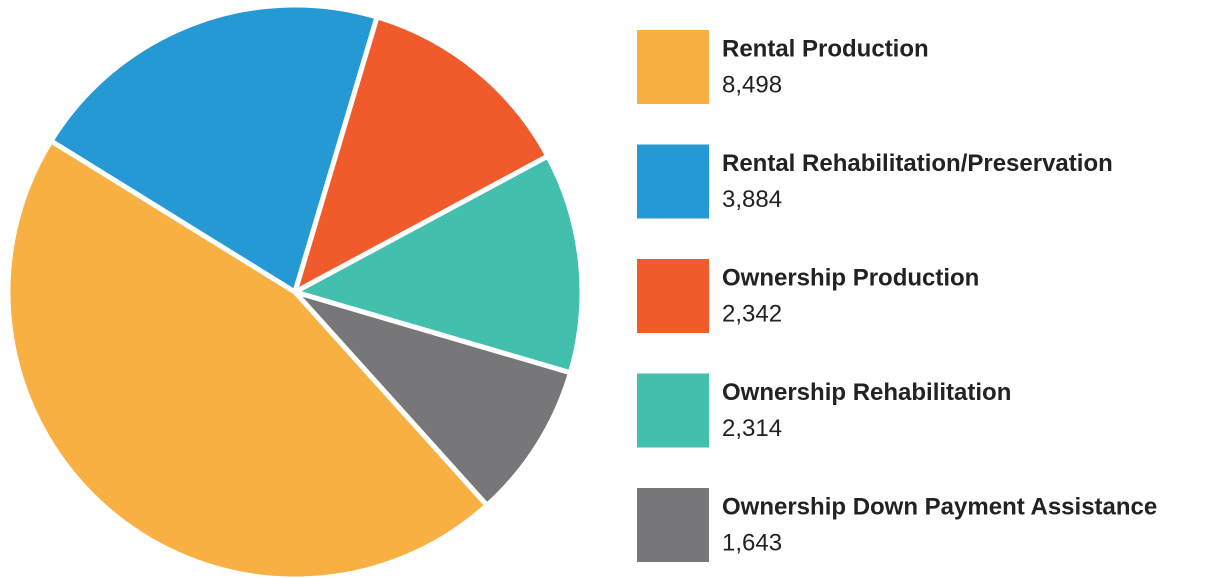  What do you see at coordinates (752, 84) in the screenshot?
I see `legend-value: 8,498` at bounding box center [752, 84].